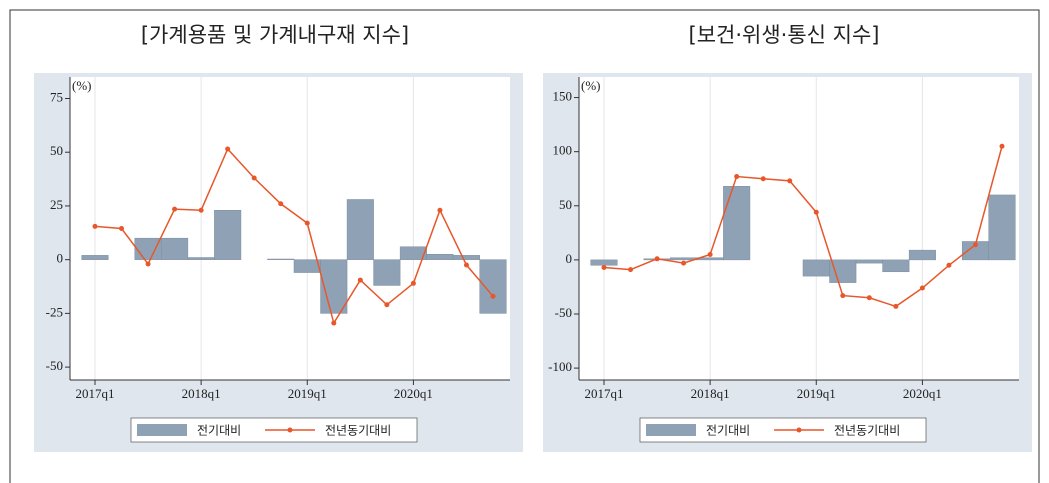  I want to click on y-tick-label: -25, so click(54, 311).